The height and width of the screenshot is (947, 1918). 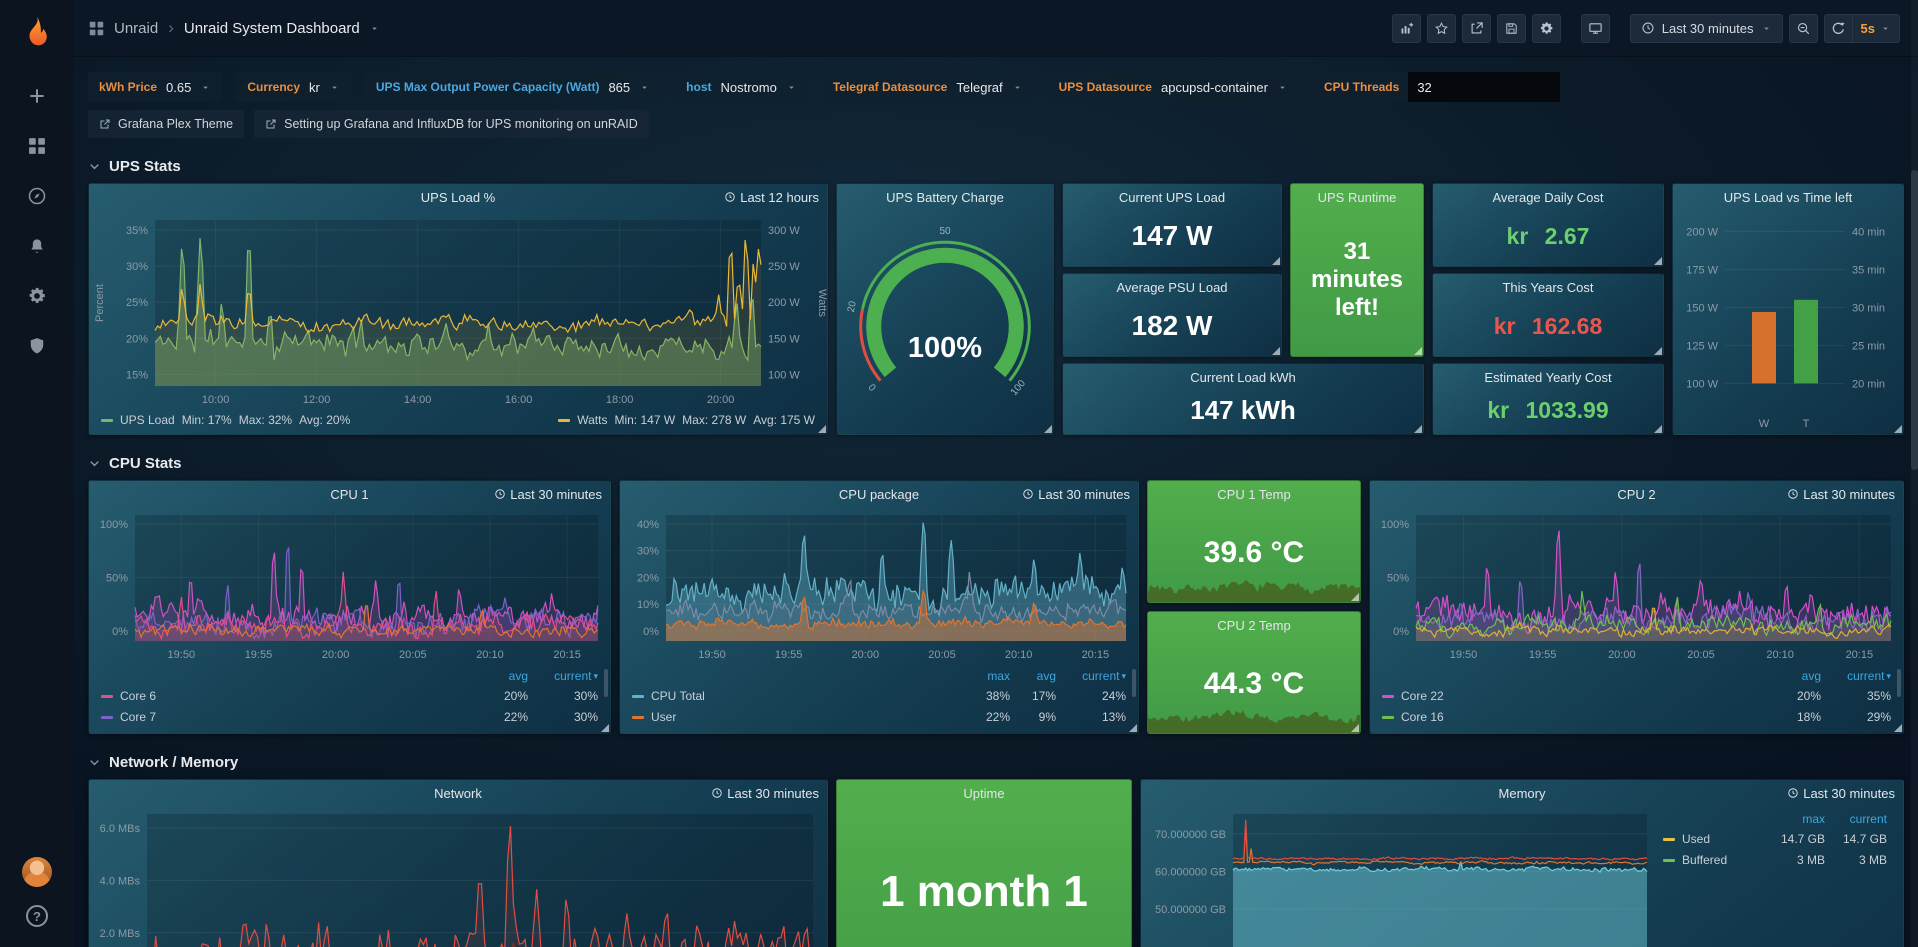 What do you see at coordinates (1173, 87) in the screenshot?
I see `variable-ups-datasource: UPS Datasource apcupsd-container` at bounding box center [1173, 87].